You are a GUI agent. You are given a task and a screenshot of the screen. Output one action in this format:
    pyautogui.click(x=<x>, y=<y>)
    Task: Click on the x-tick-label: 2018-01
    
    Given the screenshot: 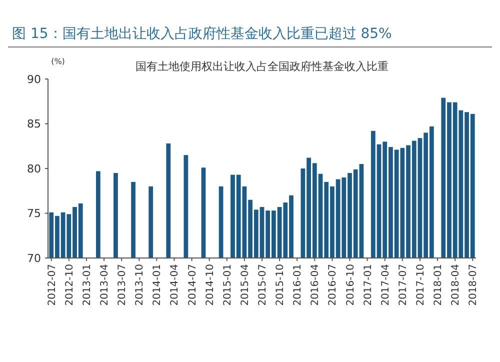 What is the action you would take?
    pyautogui.click(x=438, y=285)
    